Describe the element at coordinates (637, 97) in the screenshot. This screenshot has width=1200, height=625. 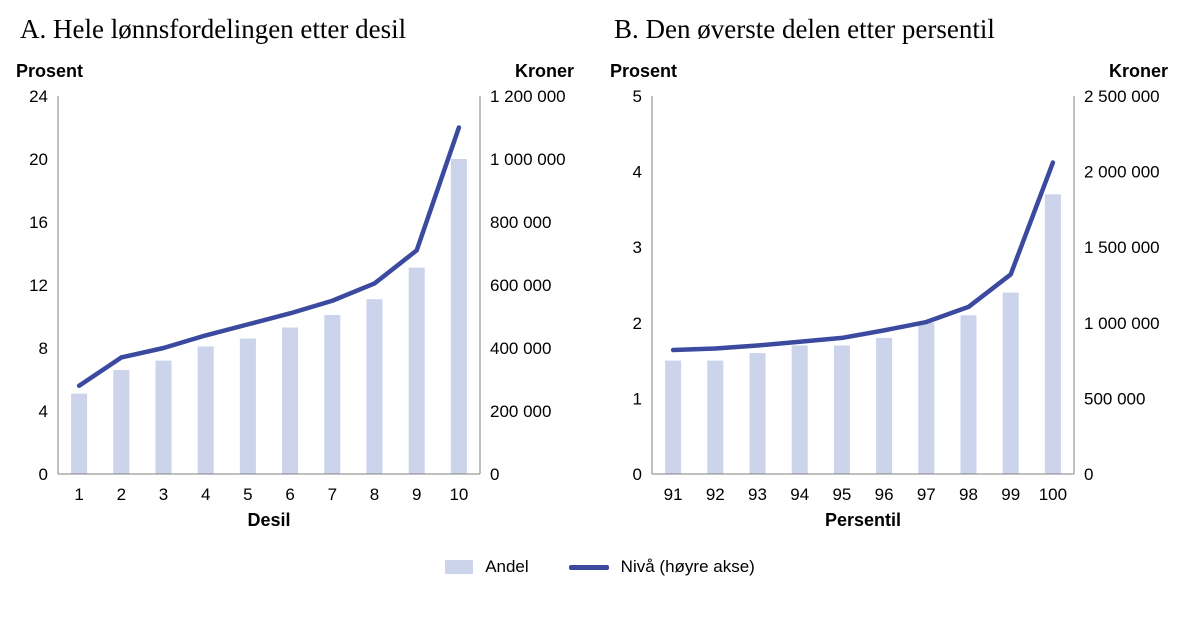
I see `left-axis-tick-label: 5` at that location.